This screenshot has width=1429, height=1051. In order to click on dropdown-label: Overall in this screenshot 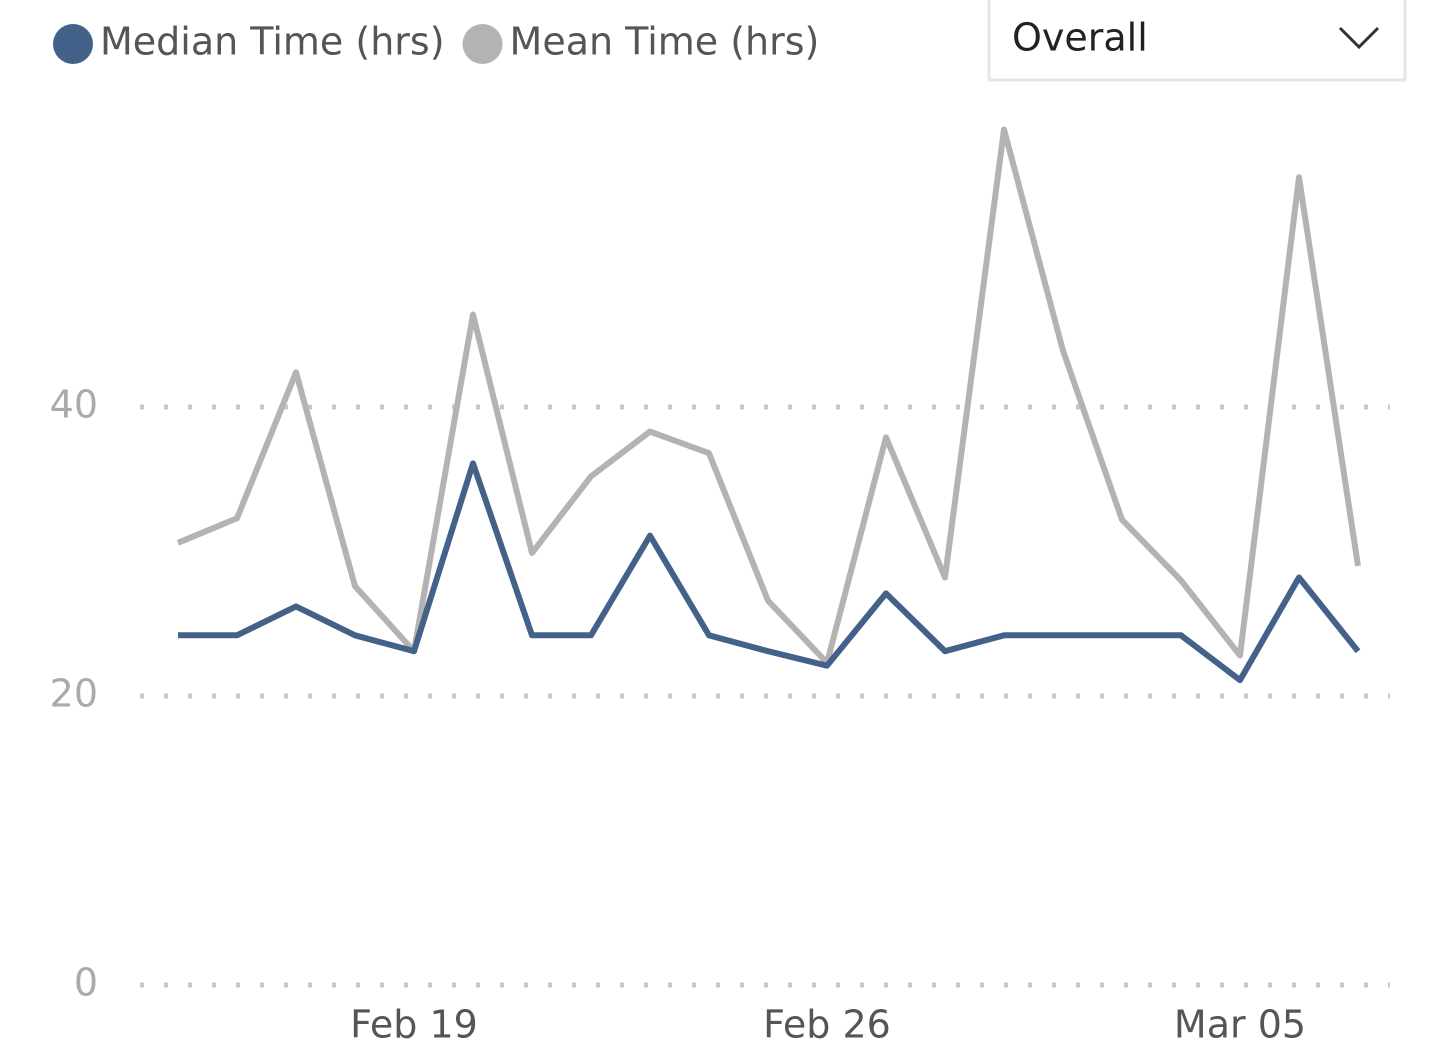, I will do `click(1080, 38)`.